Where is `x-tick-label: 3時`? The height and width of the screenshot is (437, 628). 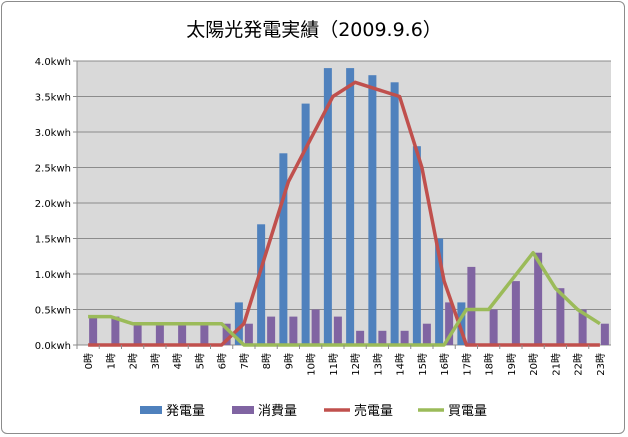 x-tick-label: 3時 is located at coordinates (156, 361).